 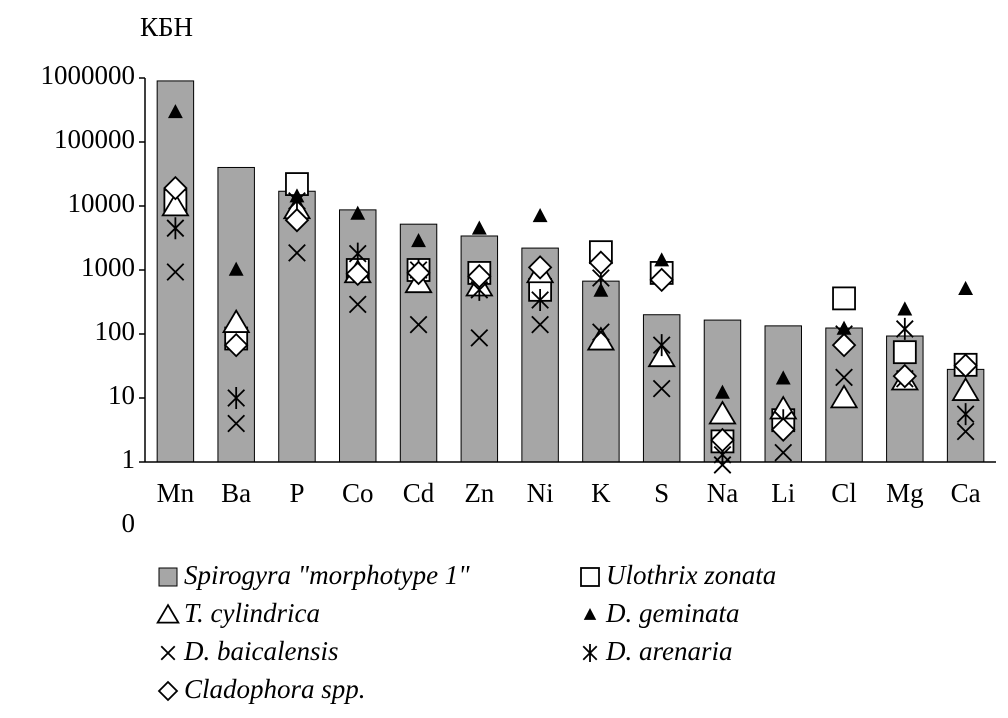 I want to click on legend-label: Ulothrix zonata, so click(x=691, y=575).